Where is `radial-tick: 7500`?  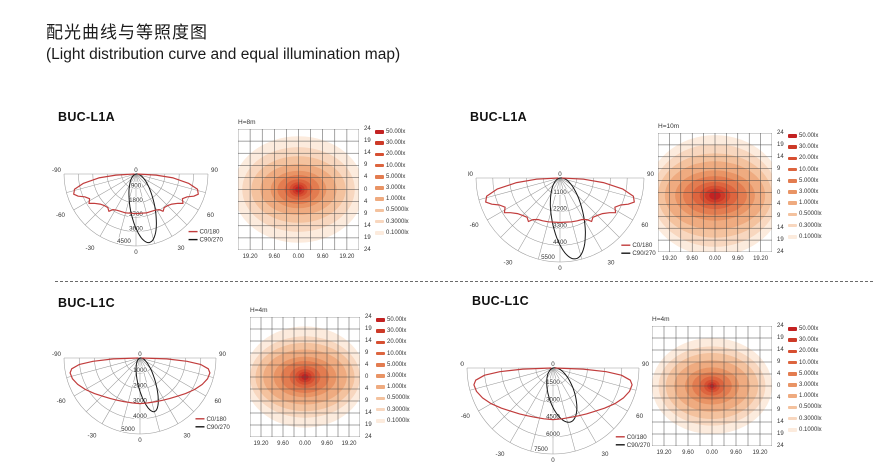 radial-tick: 7500 is located at coordinates (541, 449).